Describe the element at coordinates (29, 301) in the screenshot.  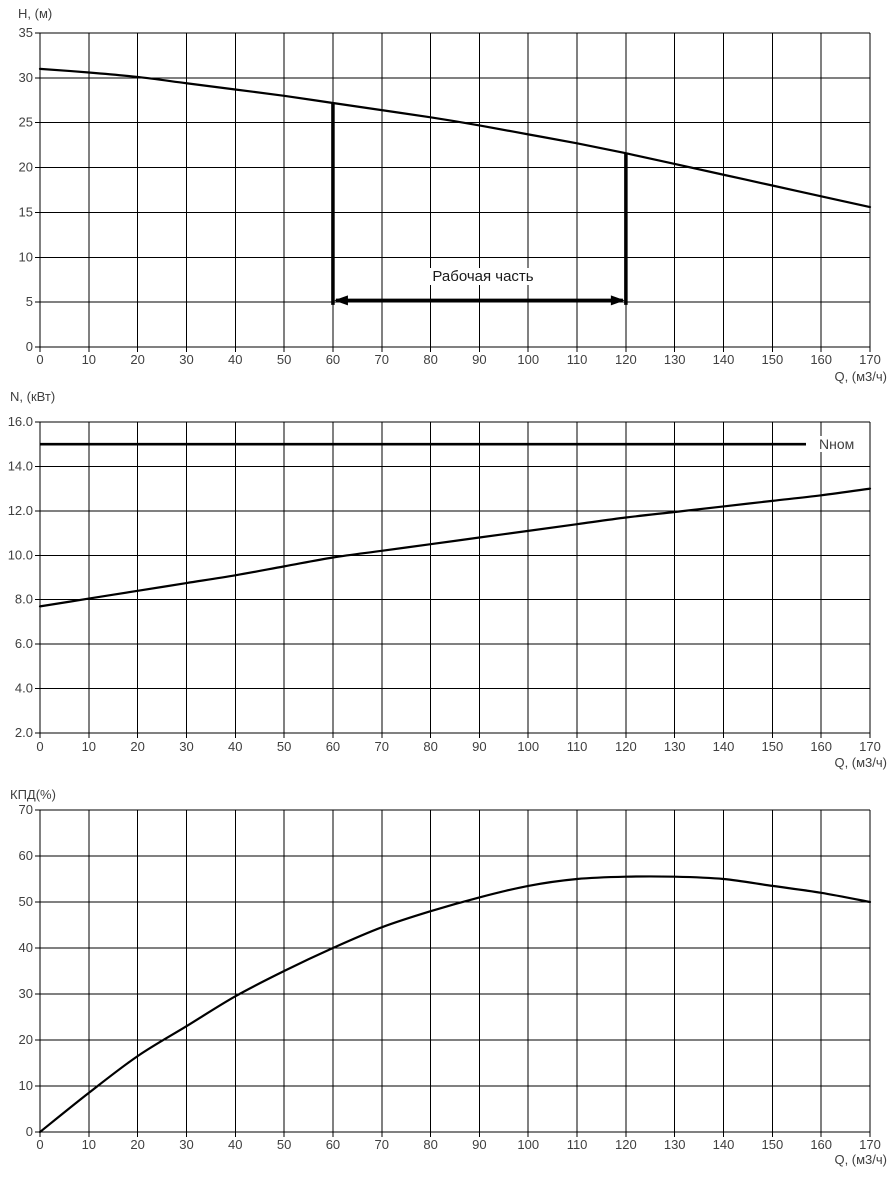
I see `y-tick-label: 5` at that location.